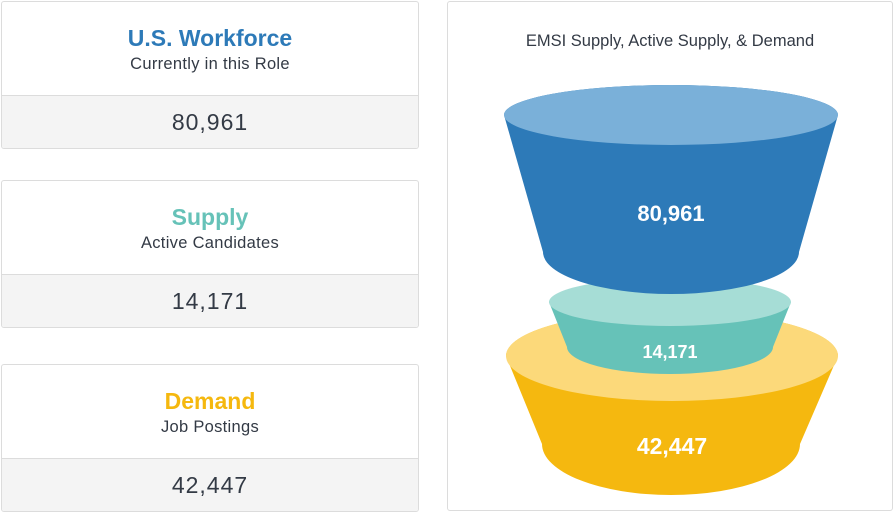 The width and height of the screenshot is (895, 513). Describe the element at coordinates (210, 121) in the screenshot. I see `workforce-value: 80,961` at that location.